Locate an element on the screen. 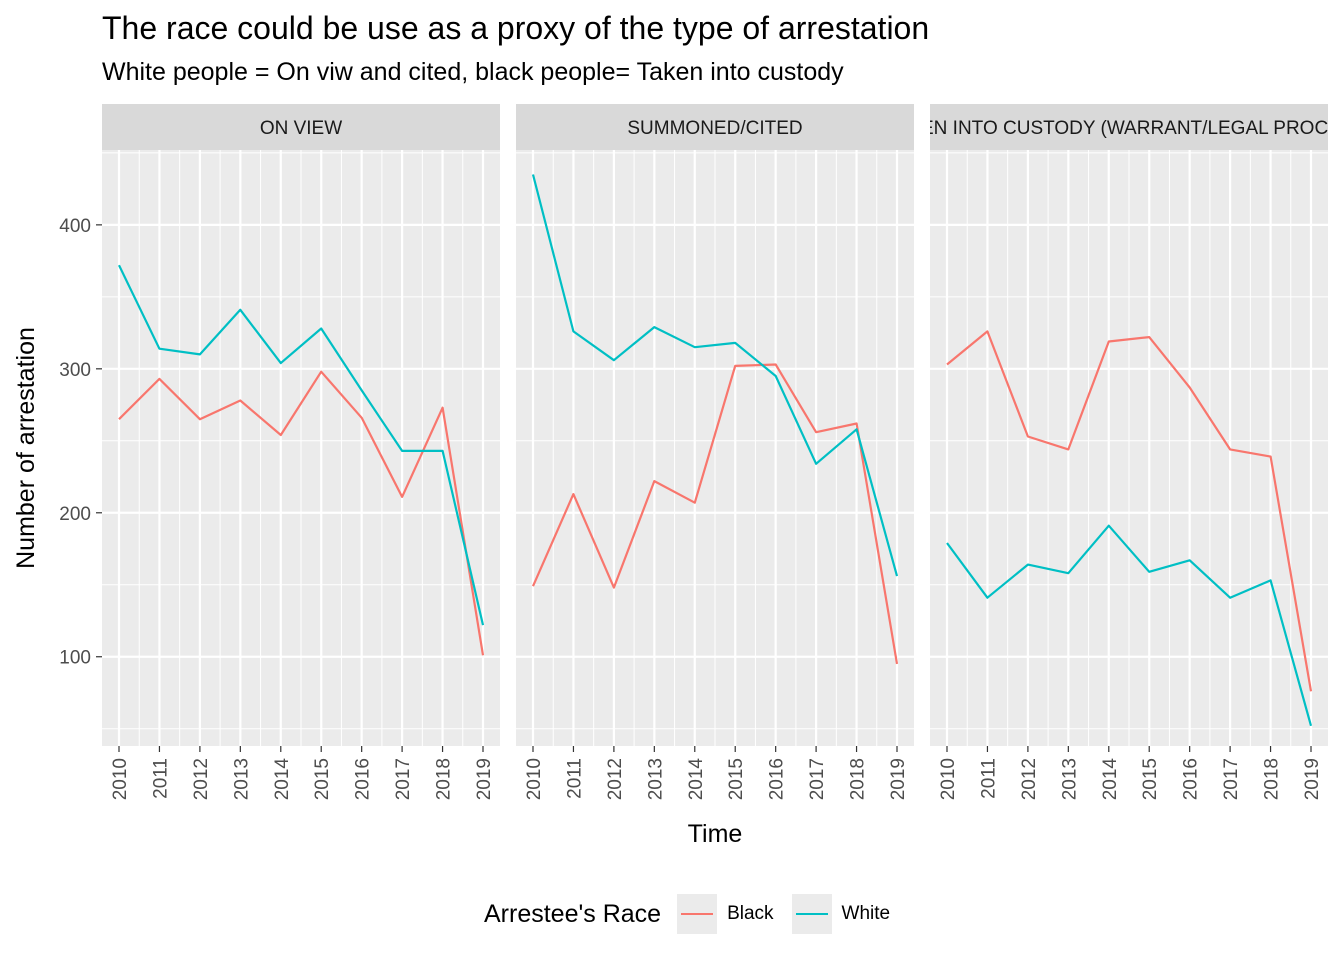 Image resolution: width=1344 pixels, height=960 pixels. facet-strip-label: SUMMONED/CITED is located at coordinates (714, 128).